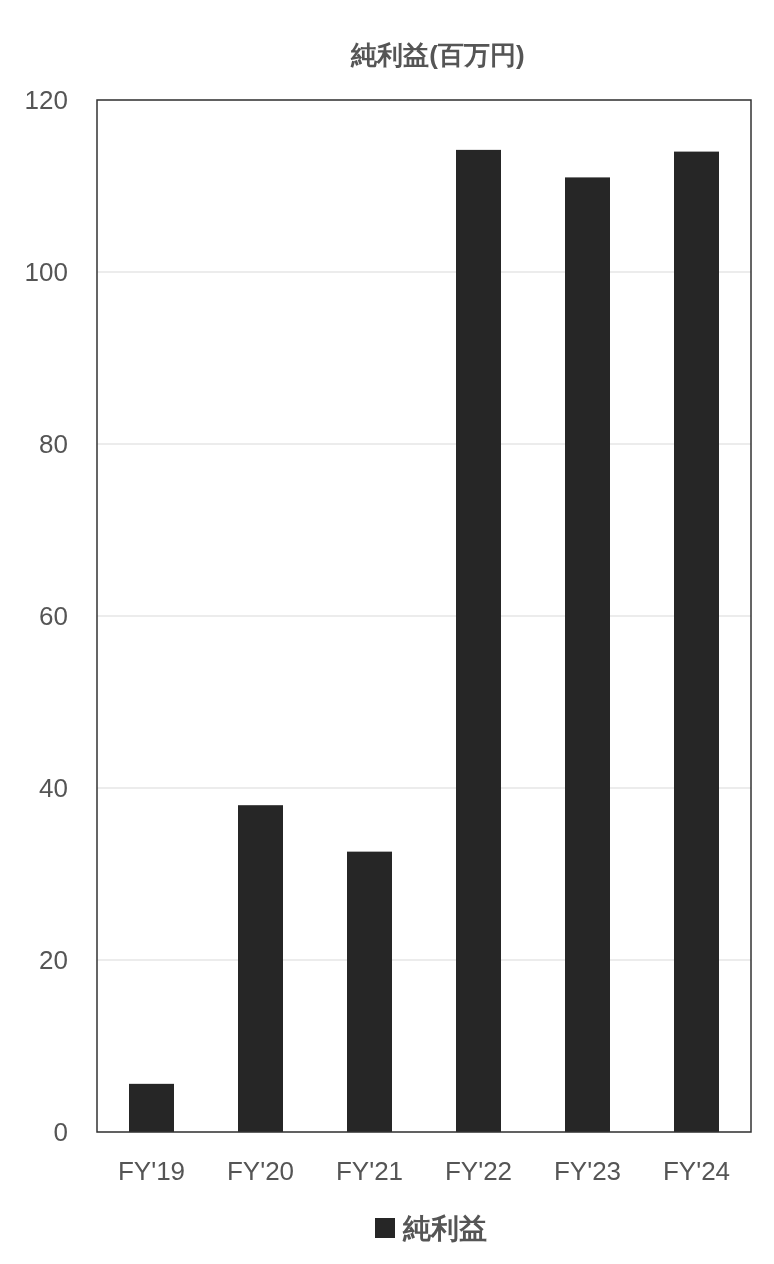 The height and width of the screenshot is (1264, 774). I want to click on y-tick-label: 120, so click(46, 100).